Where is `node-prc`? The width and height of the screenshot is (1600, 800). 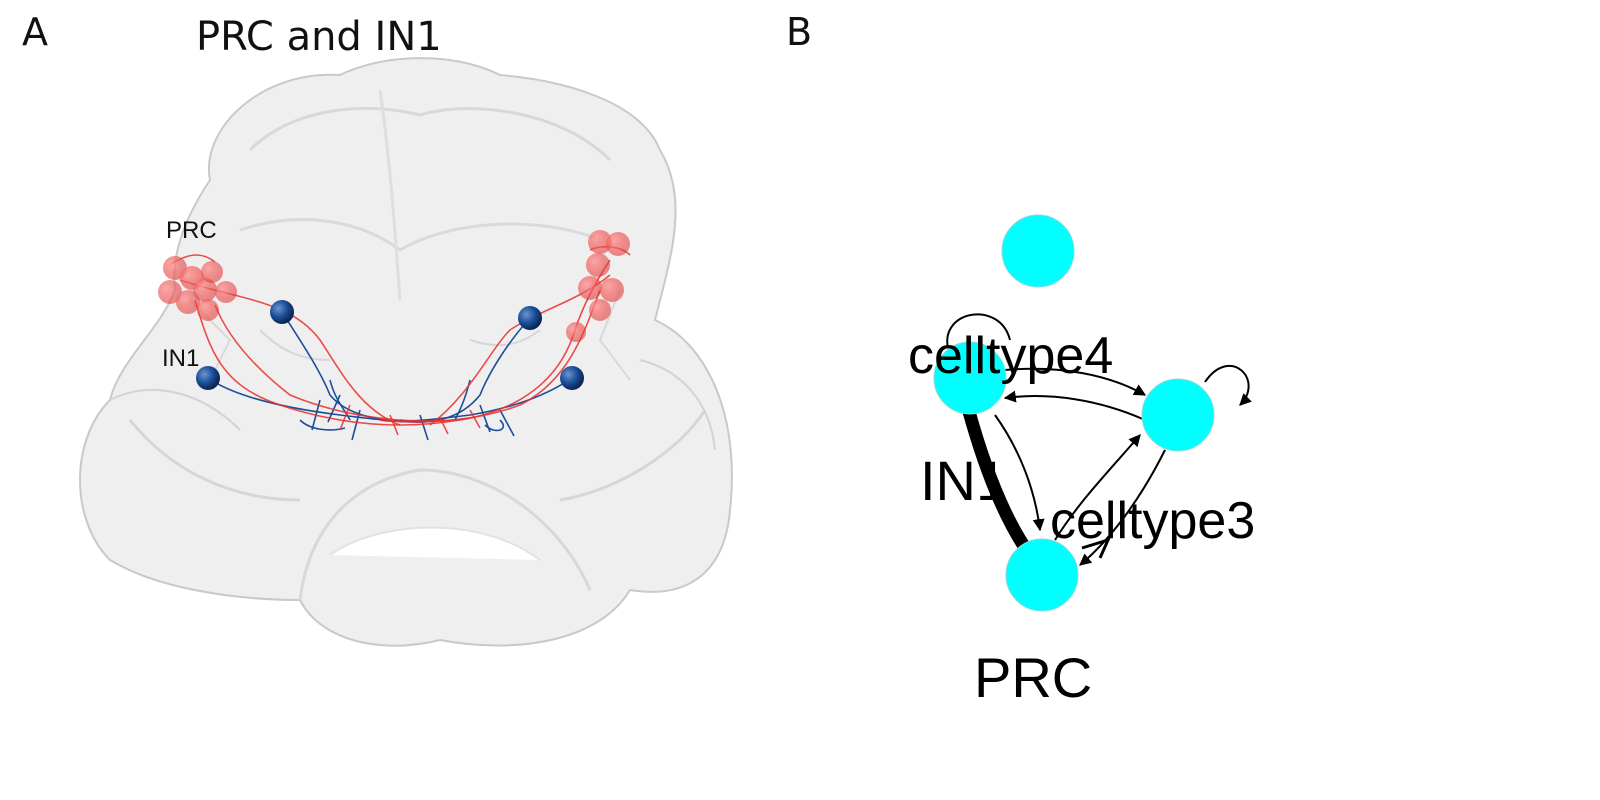
node-prc is located at coordinates (1042, 575).